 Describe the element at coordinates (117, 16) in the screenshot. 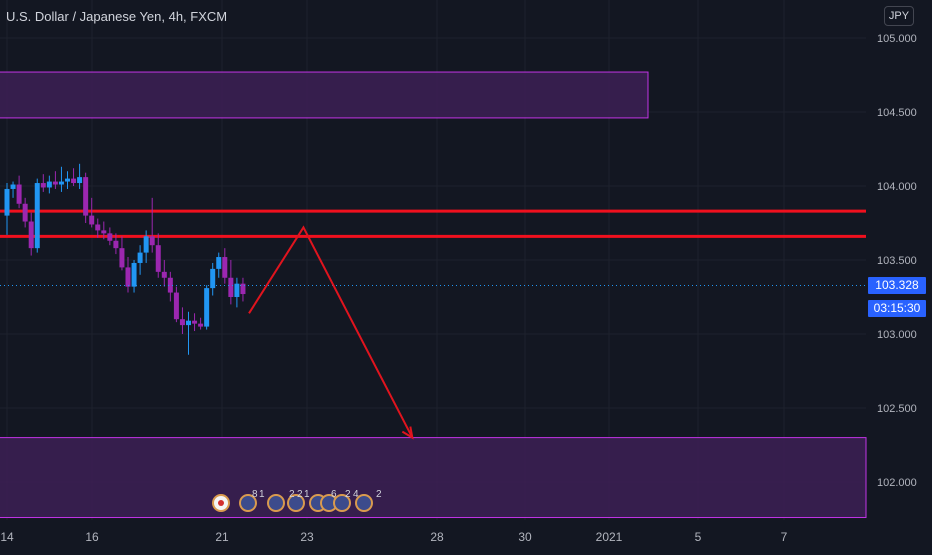

I see `symbol-title: U.S. Dollar / Japanese Yen, 4h, FXCM` at that location.